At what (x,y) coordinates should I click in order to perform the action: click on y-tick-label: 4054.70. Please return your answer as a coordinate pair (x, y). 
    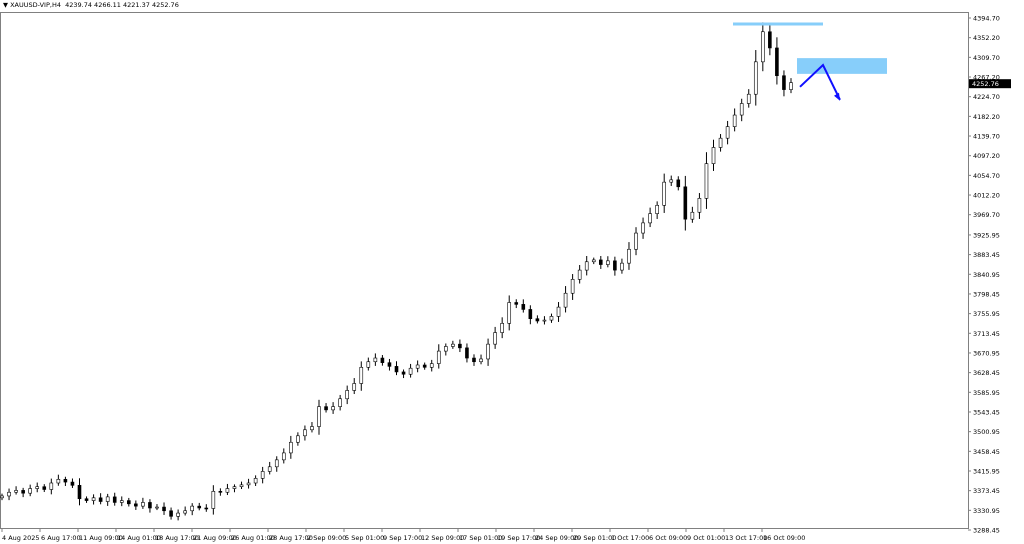
    Looking at the image, I should click on (986, 176).